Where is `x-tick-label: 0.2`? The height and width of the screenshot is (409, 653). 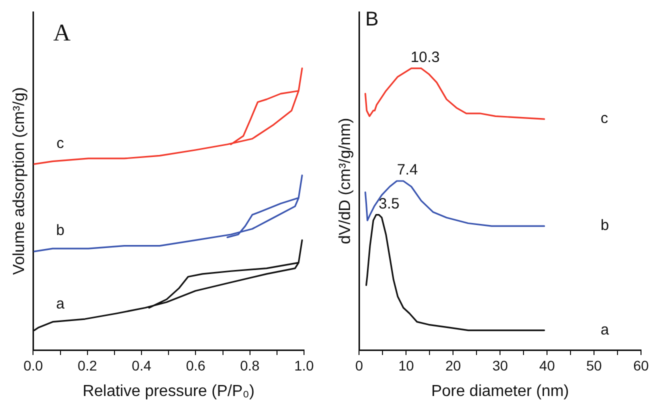 x-tick-label: 0.2 is located at coordinates (88, 365).